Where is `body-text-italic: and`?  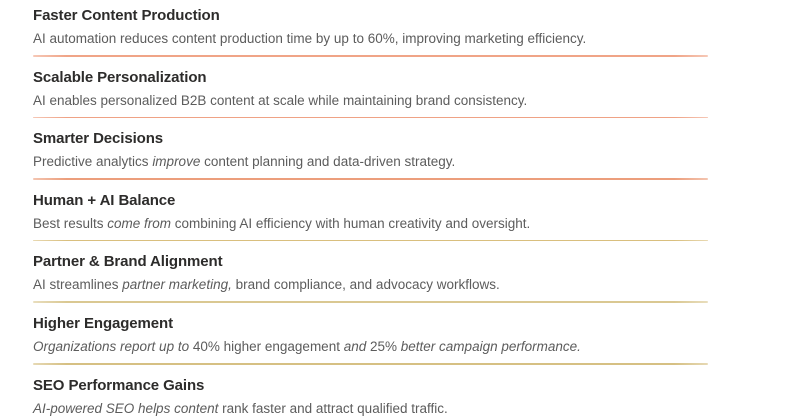 body-text-italic: and is located at coordinates (355, 346).